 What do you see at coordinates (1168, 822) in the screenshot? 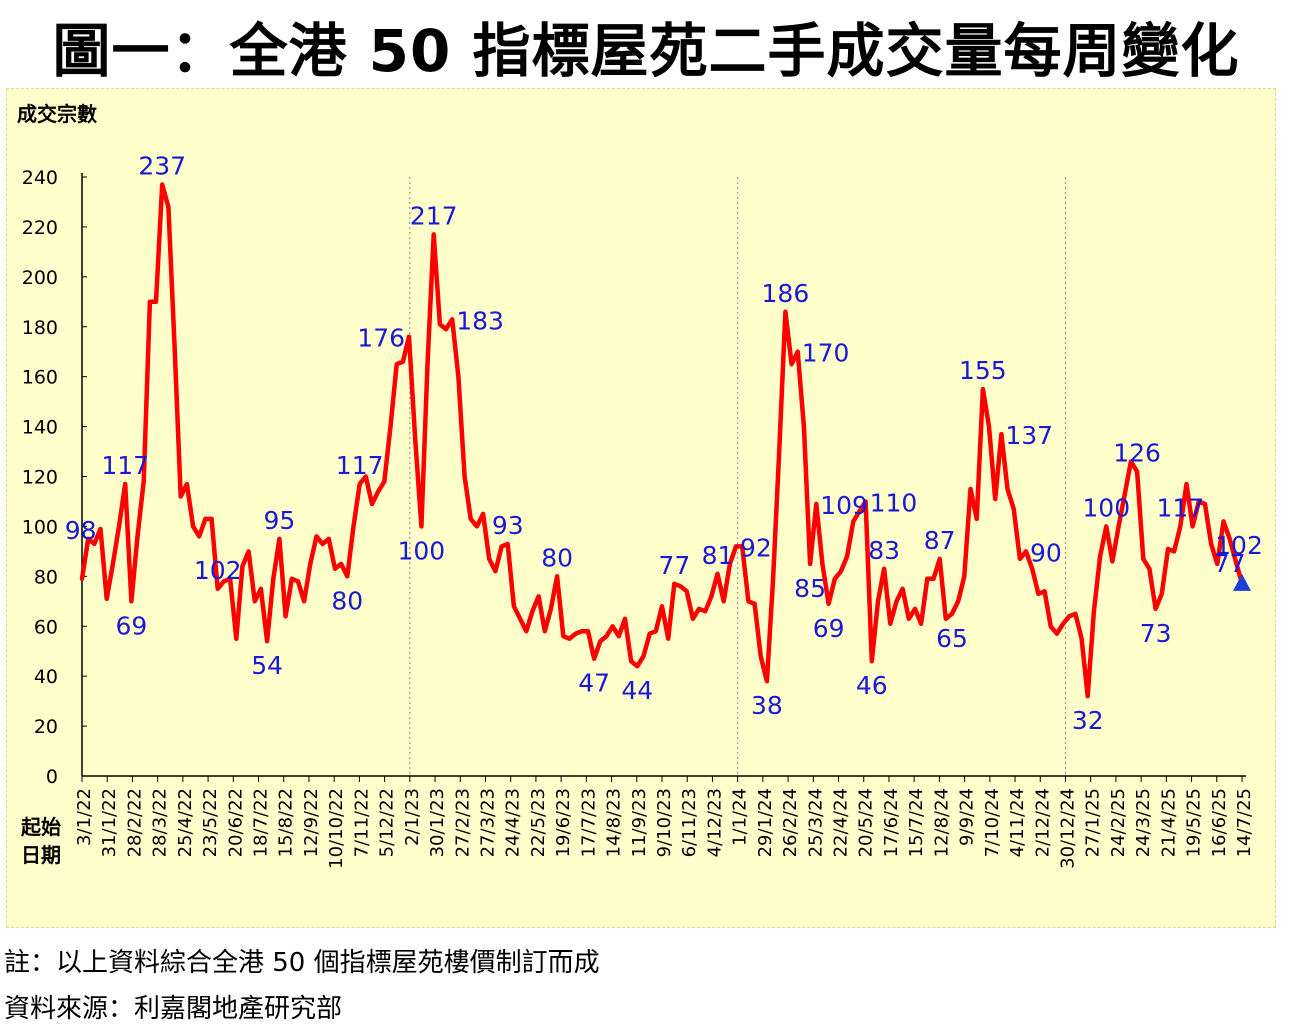
I see `x-tick-label: 21/4/25` at bounding box center [1168, 822].